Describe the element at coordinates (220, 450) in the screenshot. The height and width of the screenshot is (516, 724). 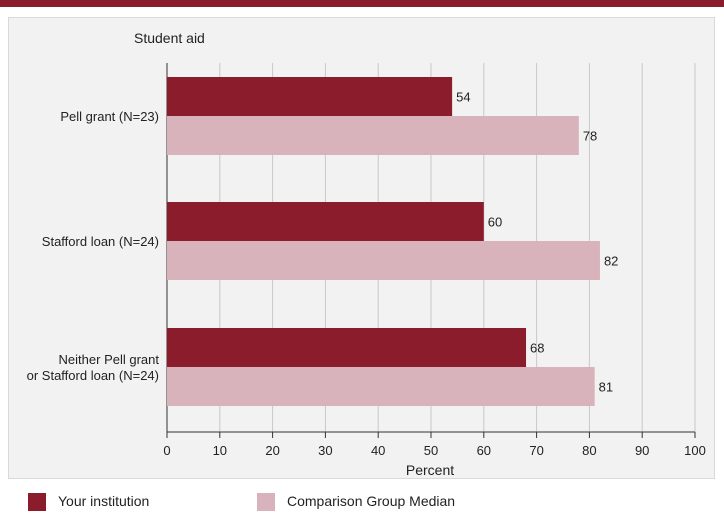
I see `x-tick-label-10: 10` at that location.